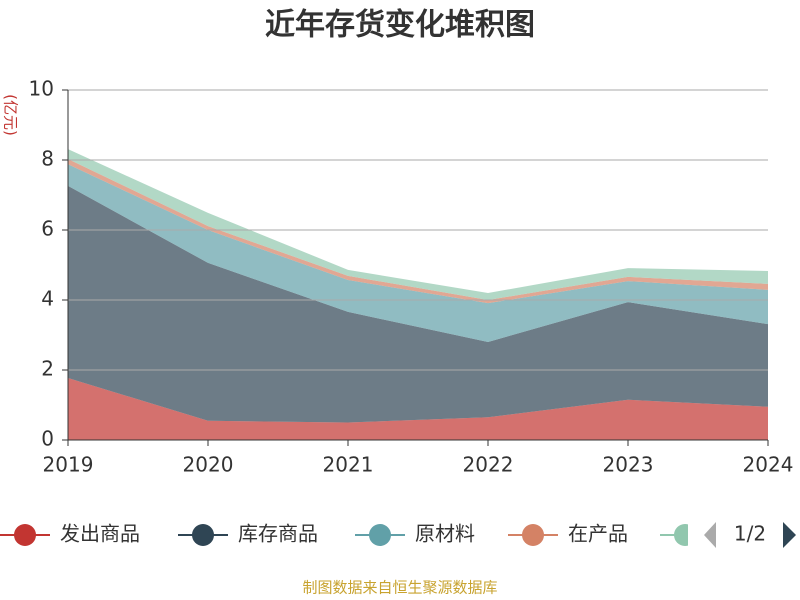 Image resolution: width=800 pixels, height=600 pixels. Describe the element at coordinates (488, 465) in the screenshot. I see `x-tick-label: 2022` at that location.